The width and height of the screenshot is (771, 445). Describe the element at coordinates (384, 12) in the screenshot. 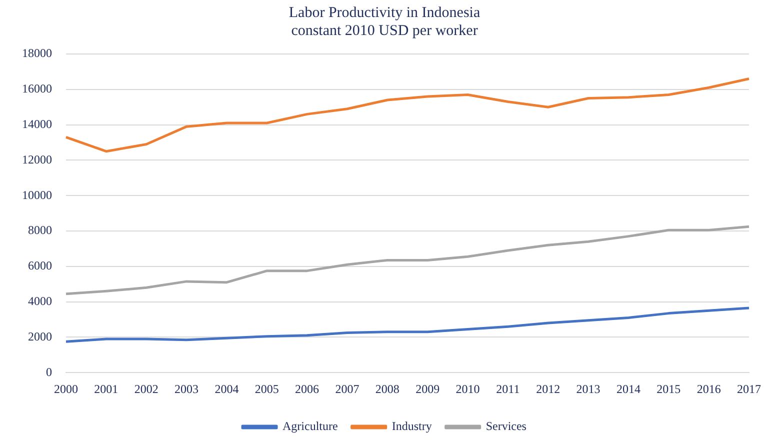

I see `text: Labor Productivity in Indonesia` at that location.